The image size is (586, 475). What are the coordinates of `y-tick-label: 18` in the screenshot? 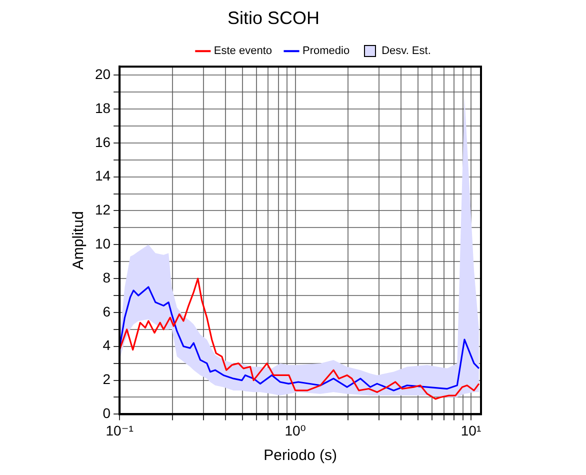 It's located at (102, 108).